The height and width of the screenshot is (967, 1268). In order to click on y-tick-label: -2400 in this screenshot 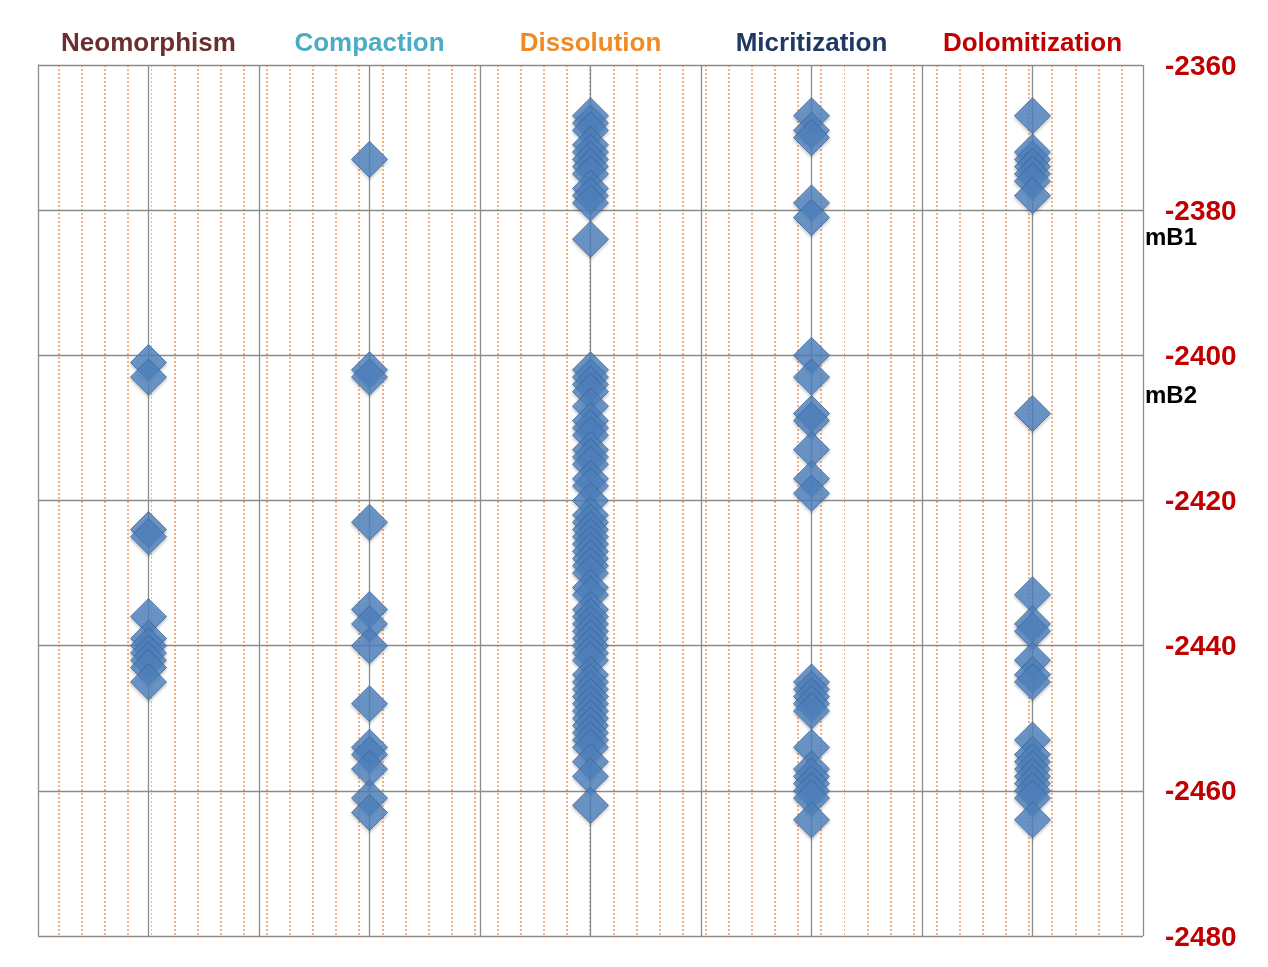, I will do `click(1201, 355)`.